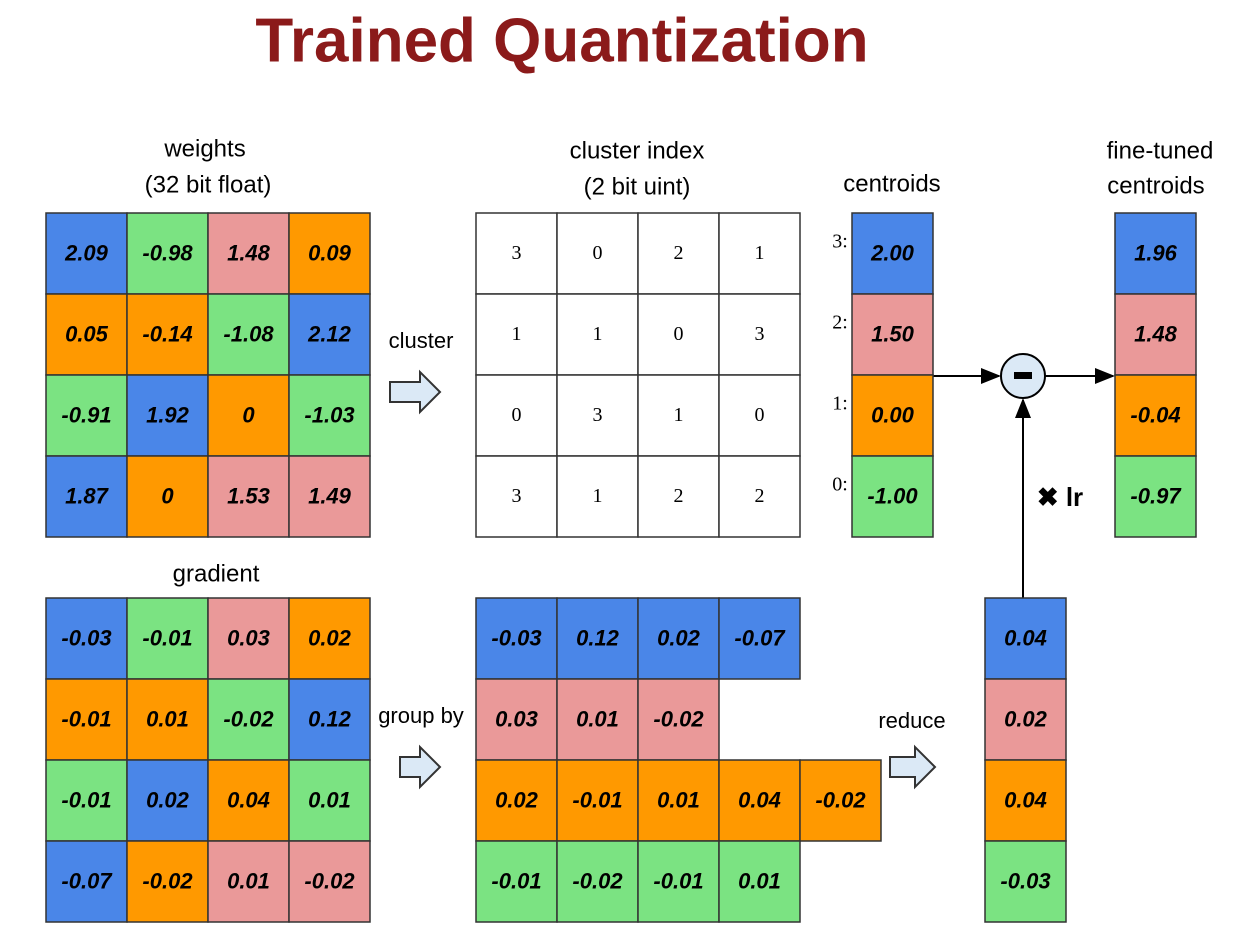 This screenshot has height=939, width=1235. I want to click on reduced-cell-text: 0.02, so click(1026, 718).